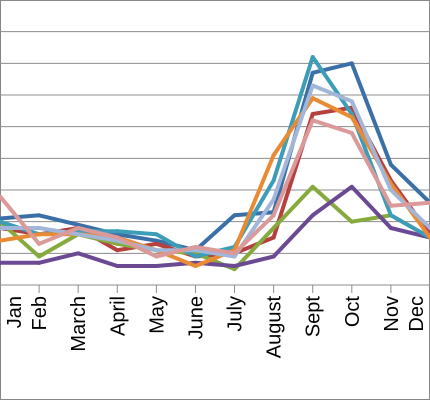  What do you see at coordinates (275, 327) in the screenshot?
I see `x-tick-label: August` at bounding box center [275, 327].